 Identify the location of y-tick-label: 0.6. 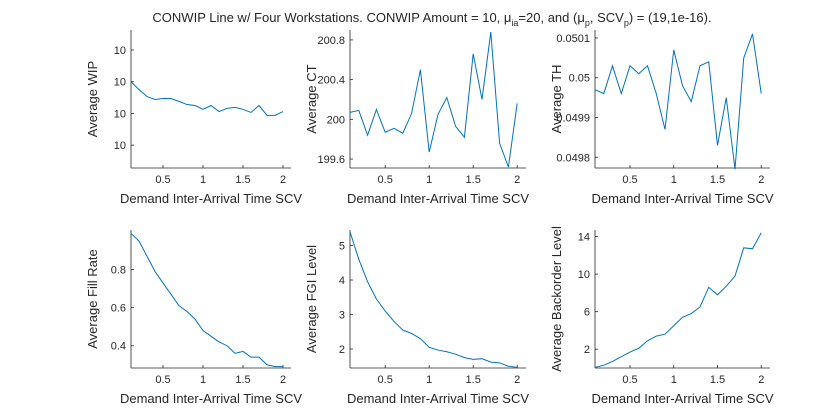
(118, 309).